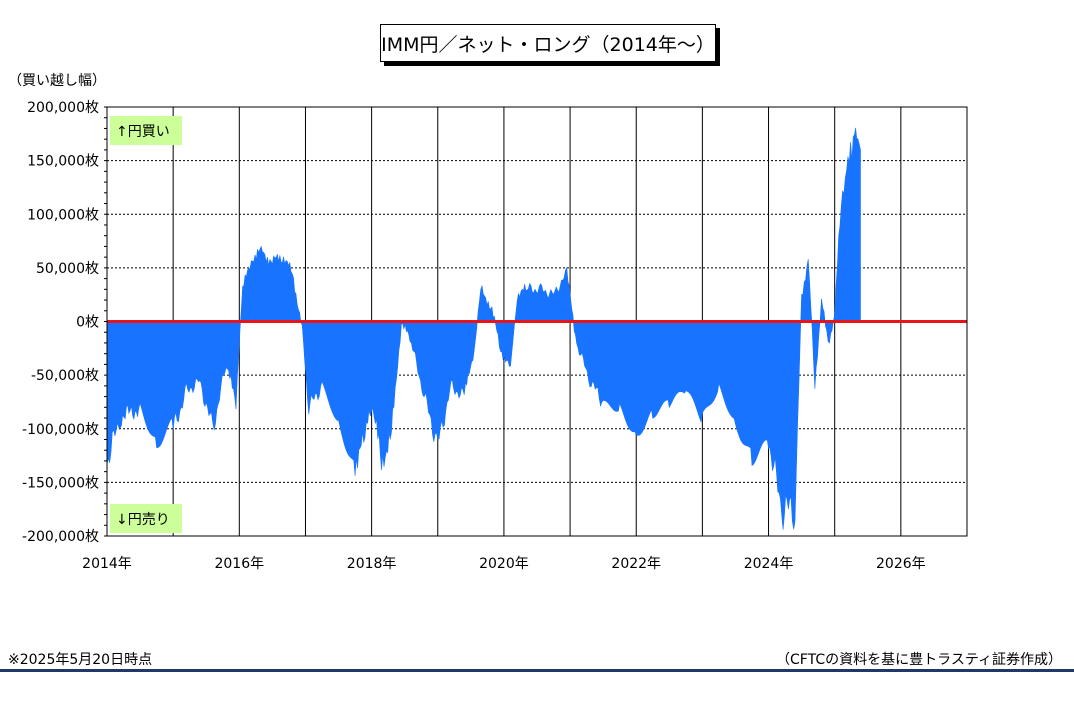 The image size is (1074, 707). What do you see at coordinates (80, 660) in the screenshot?
I see `footnote-date: ※2025年5月20日時点` at bounding box center [80, 660].